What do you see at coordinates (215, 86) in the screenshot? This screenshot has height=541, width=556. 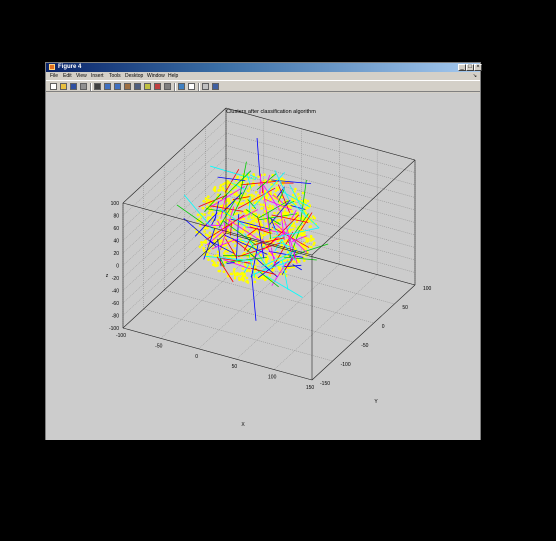 I see `show-plot-tools-icon` at bounding box center [215, 86].